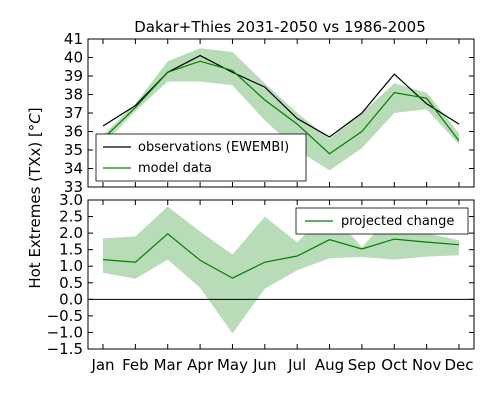 Image resolution: width=500 pixels, height=400 pixels. What do you see at coordinates (213, 147) in the screenshot?
I see `legend-observations-label: observations (EWEMBI)` at bounding box center [213, 147].